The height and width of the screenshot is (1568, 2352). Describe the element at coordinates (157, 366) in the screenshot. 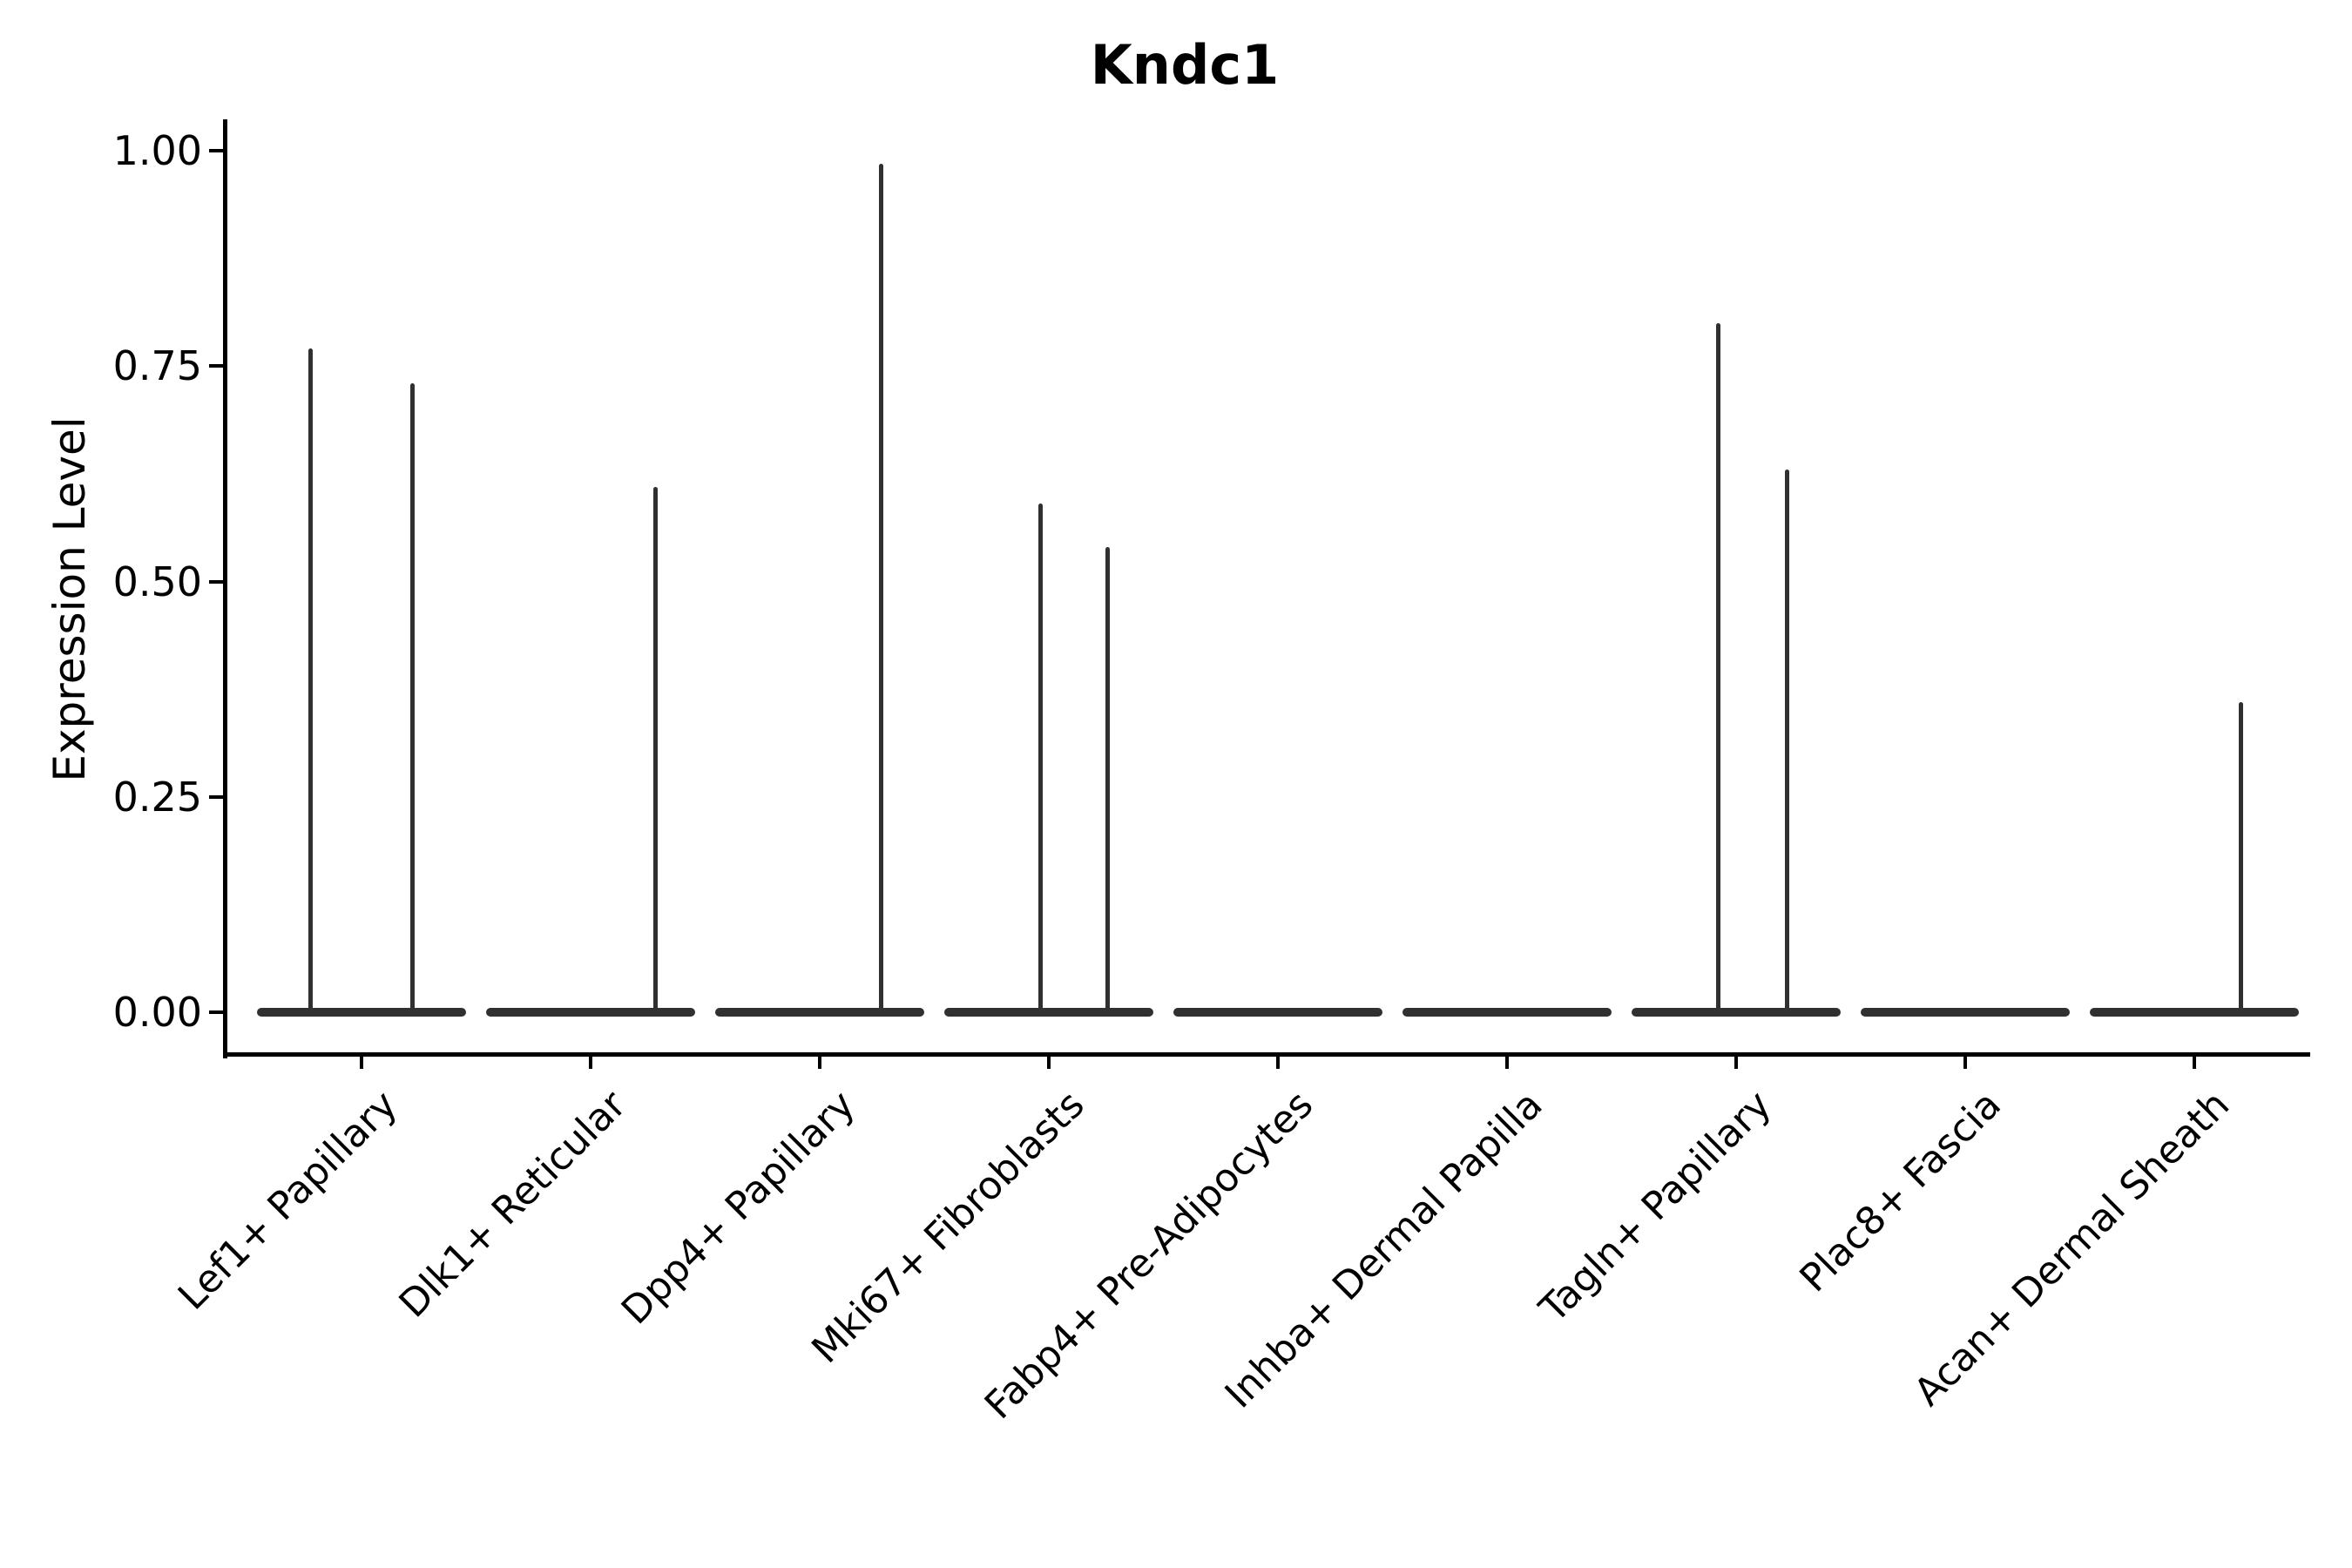

I see `y-tick-label: 0.75` at that location.